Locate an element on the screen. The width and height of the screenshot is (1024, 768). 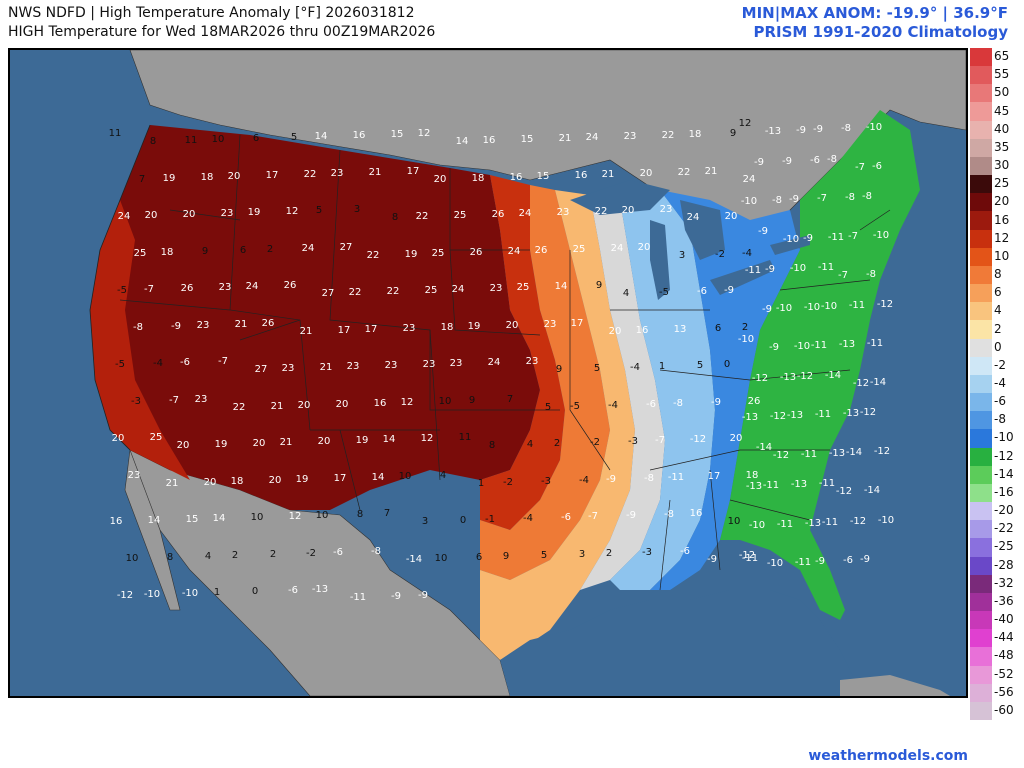
temperature-value: -3 is located at coordinates (633, 441).